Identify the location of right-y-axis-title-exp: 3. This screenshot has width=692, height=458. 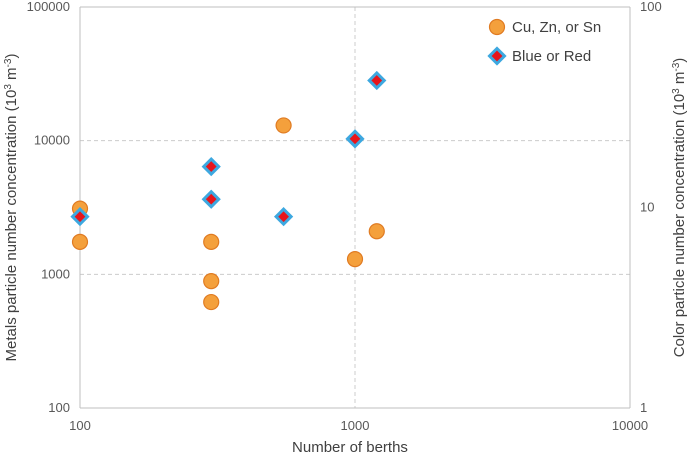
(676, 91).